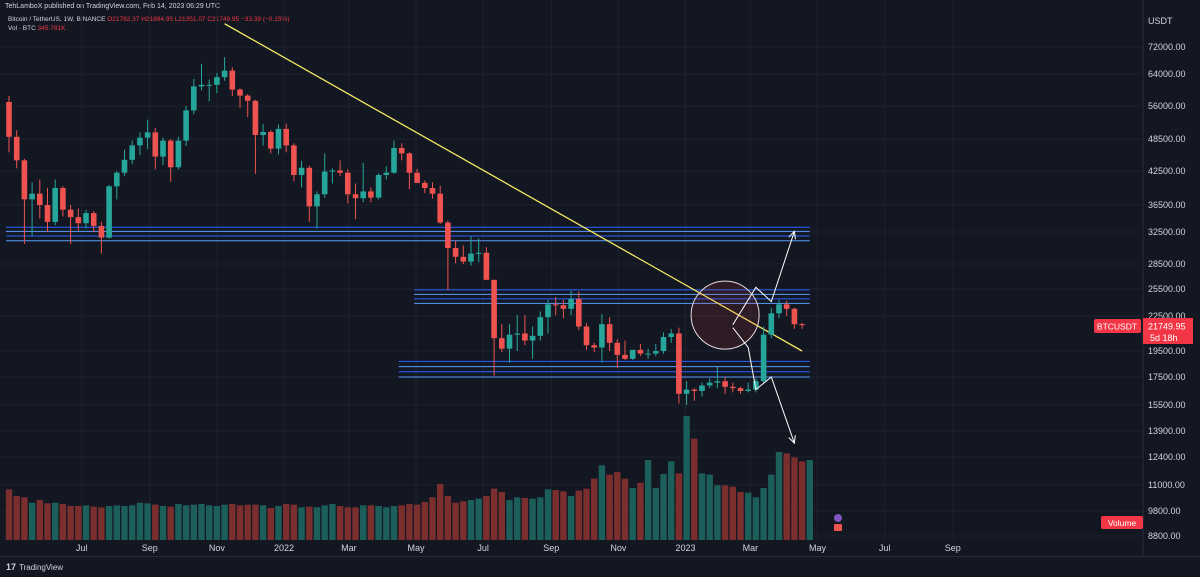  Describe the element at coordinates (551, 548) in the screenshot. I see `time-tick-label: Sep` at that location.